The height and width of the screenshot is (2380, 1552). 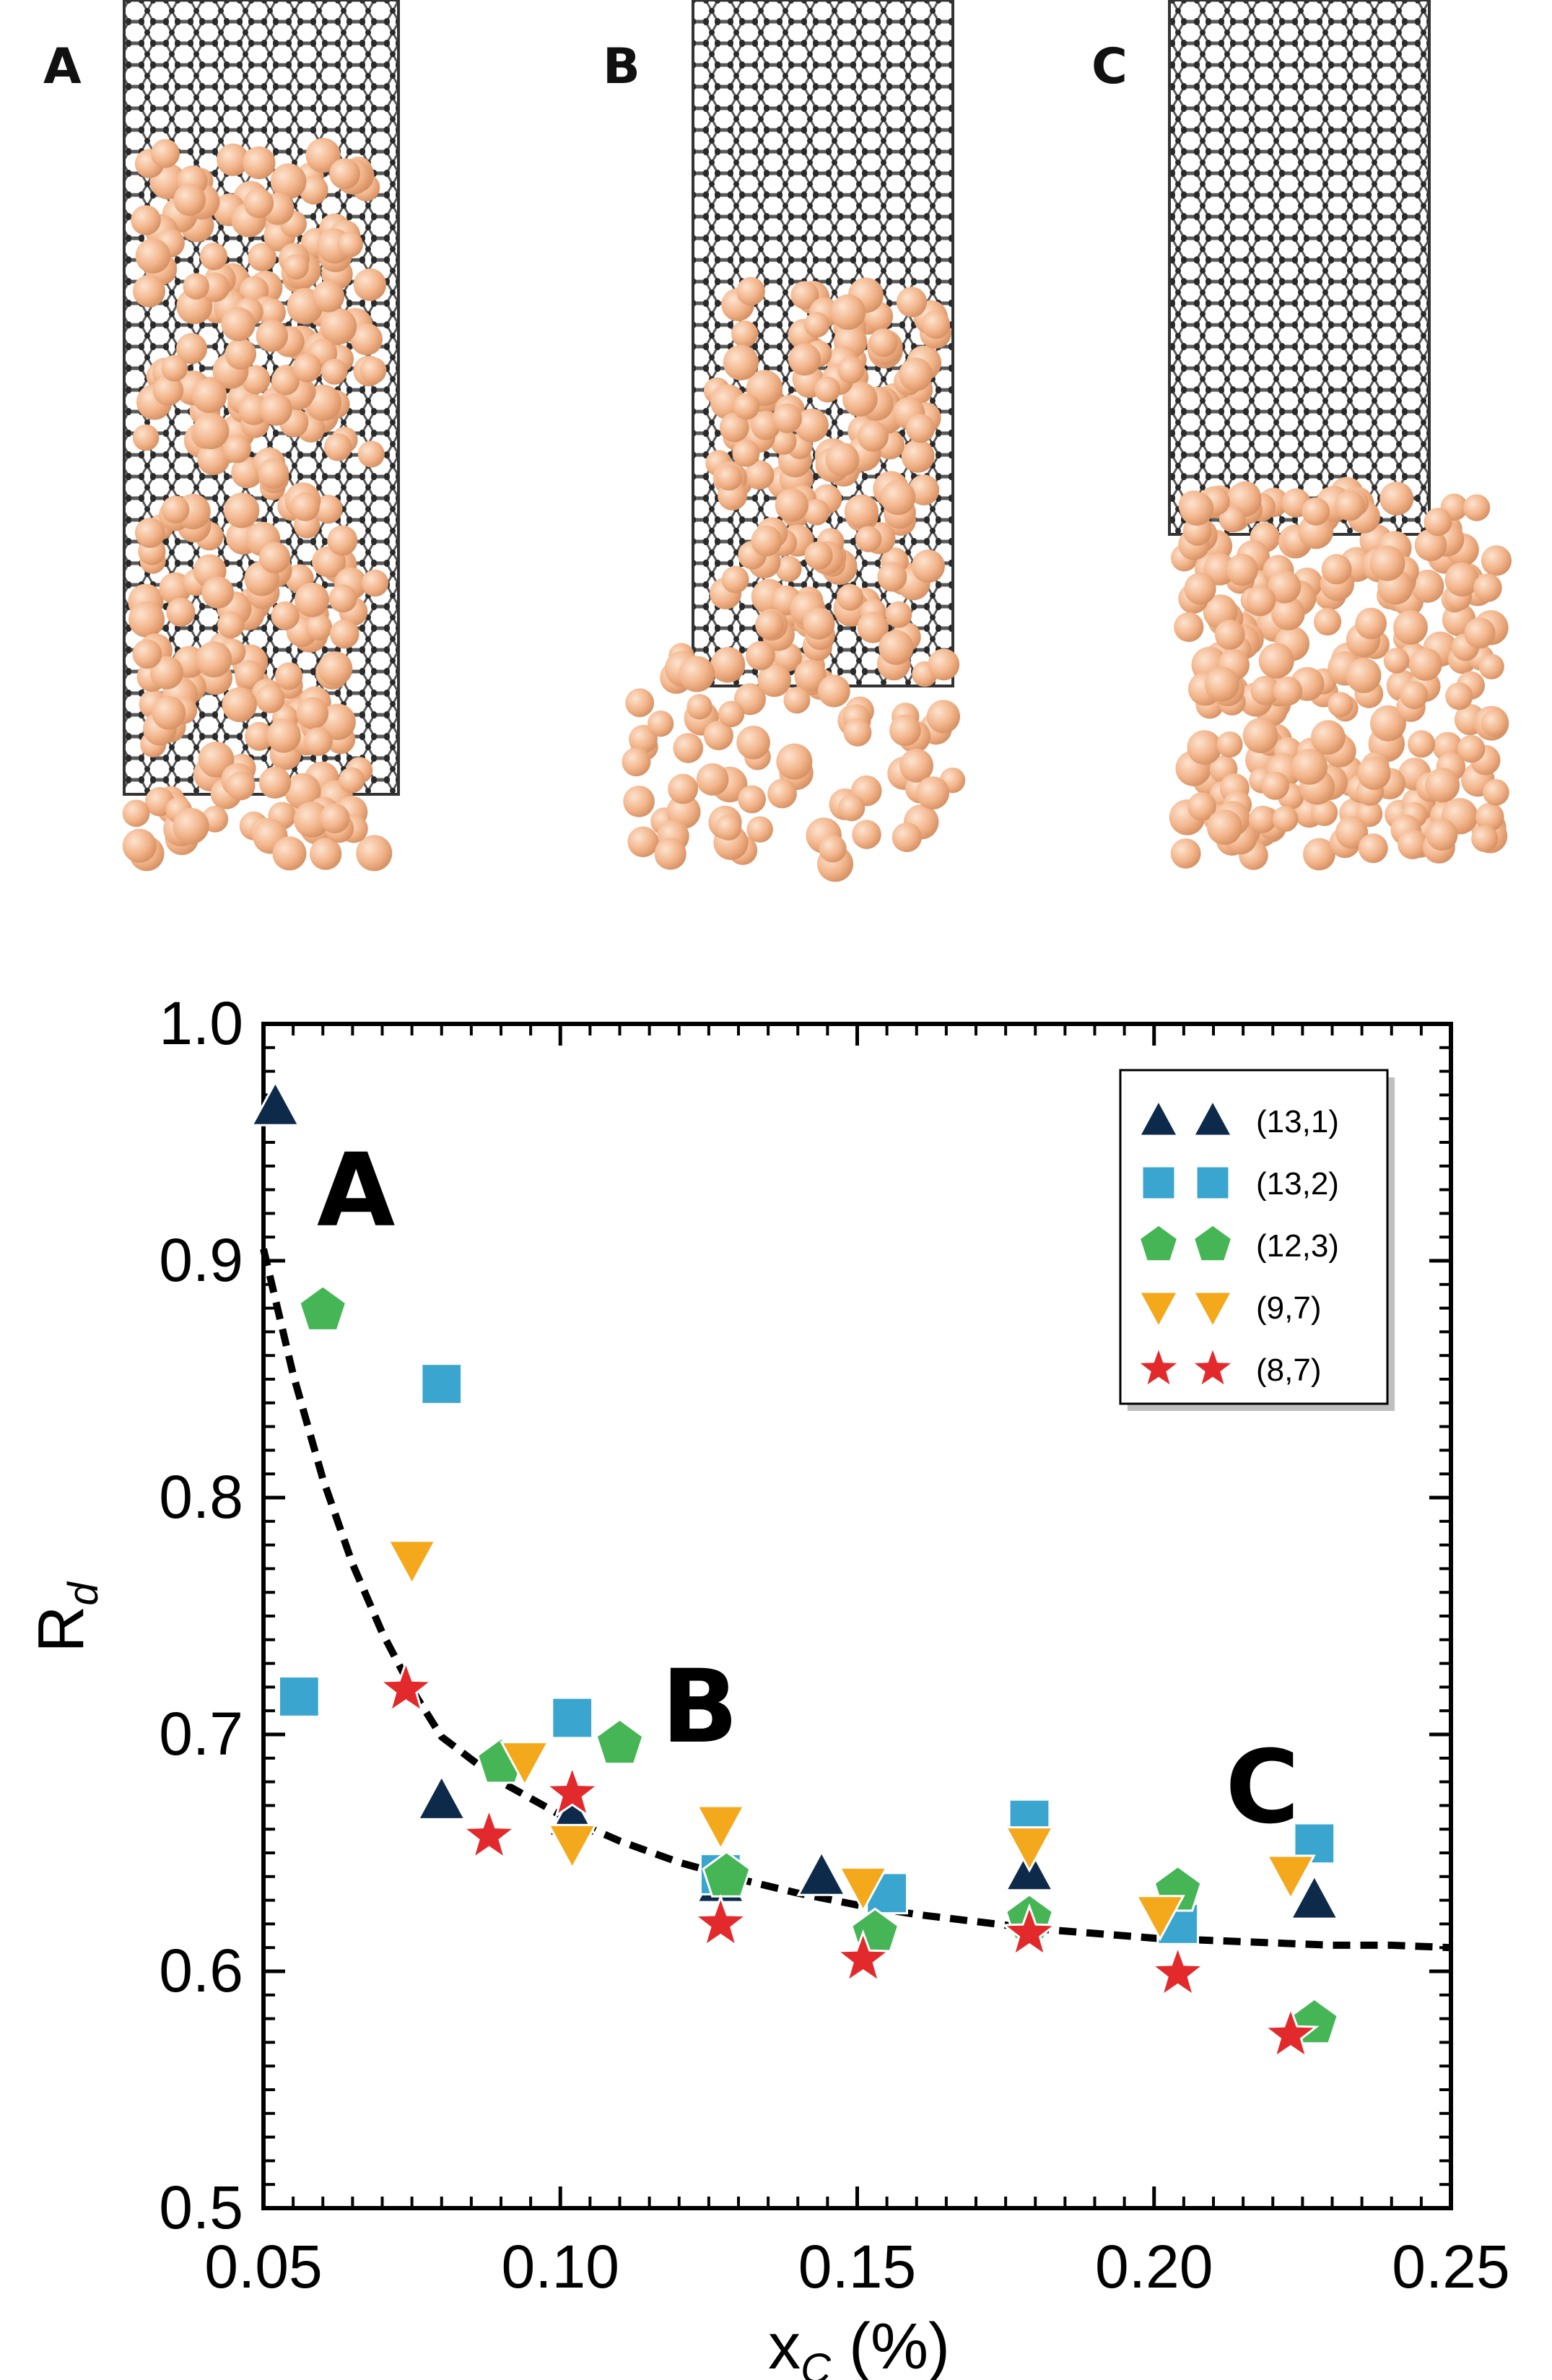 I want to click on panel-a-label: A, so click(x=62, y=66).